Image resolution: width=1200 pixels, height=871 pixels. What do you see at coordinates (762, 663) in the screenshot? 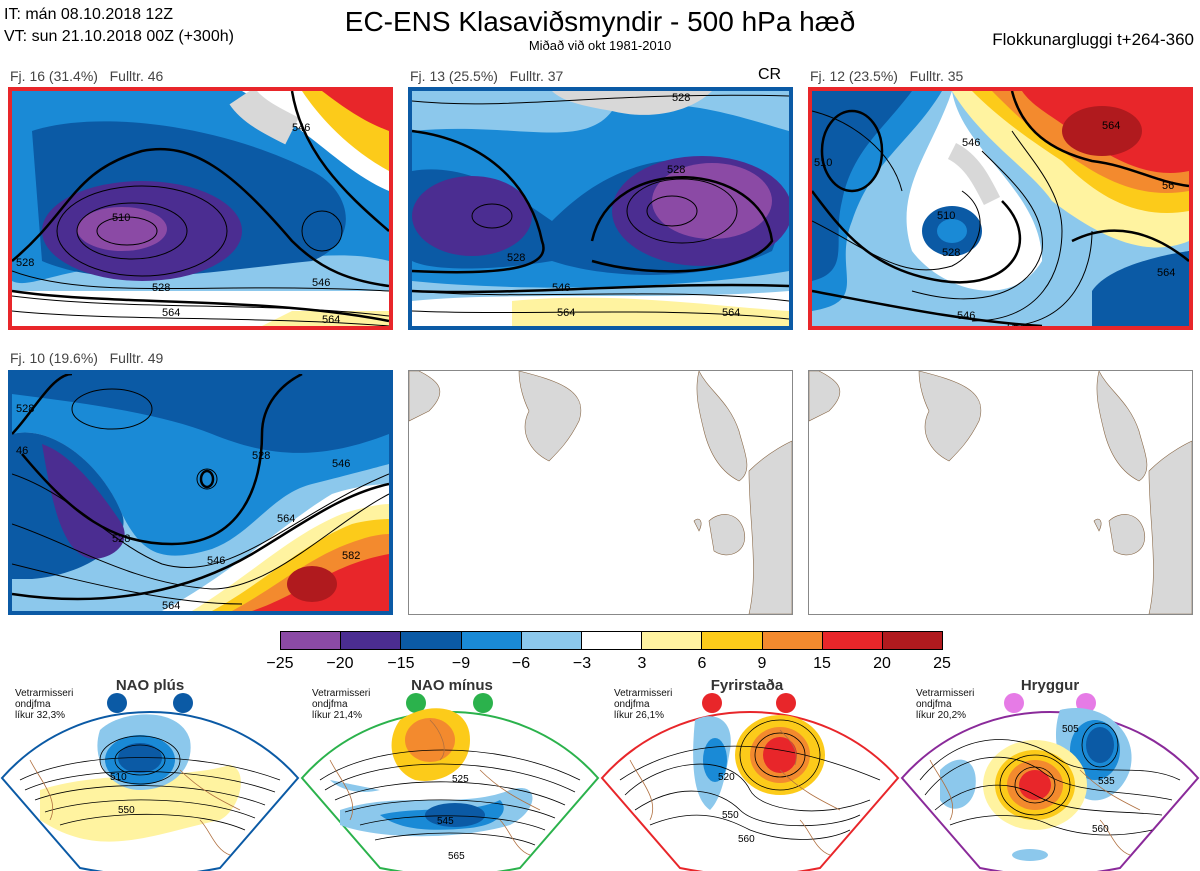
I see `colorbar-tick: 9` at bounding box center [762, 663].